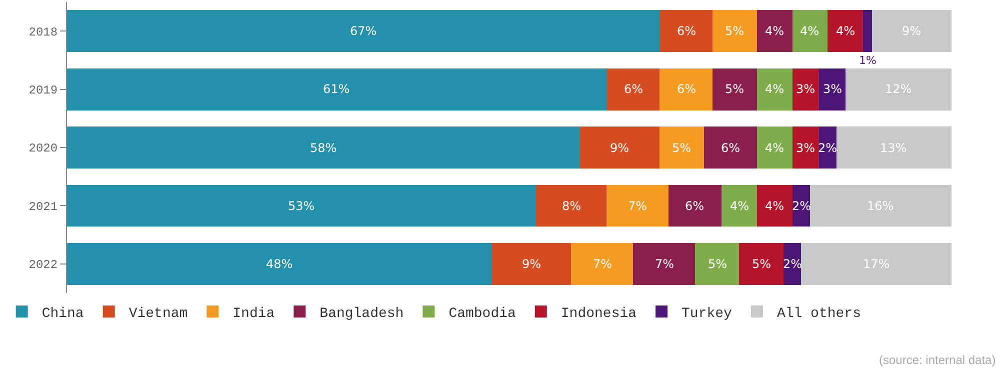 The height and width of the screenshot is (373, 1000). I want to click on legend-label: Indonesia, so click(598, 314).